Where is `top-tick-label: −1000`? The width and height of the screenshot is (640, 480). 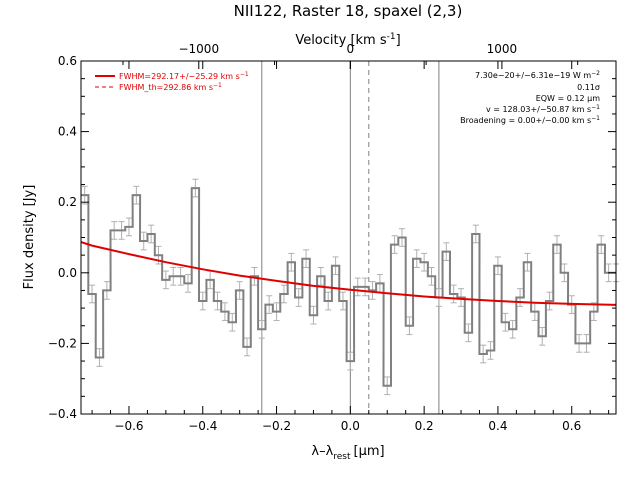 top-tick-label: −1000 is located at coordinates (198, 49).